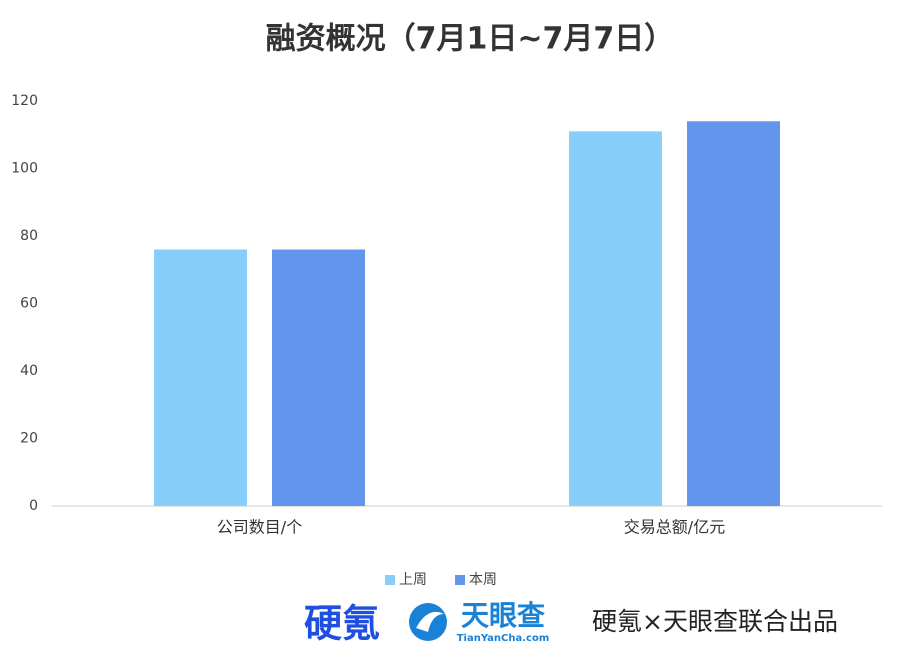 The width and height of the screenshot is (910, 657). I want to click on y-tick-label: 100, so click(24, 169).